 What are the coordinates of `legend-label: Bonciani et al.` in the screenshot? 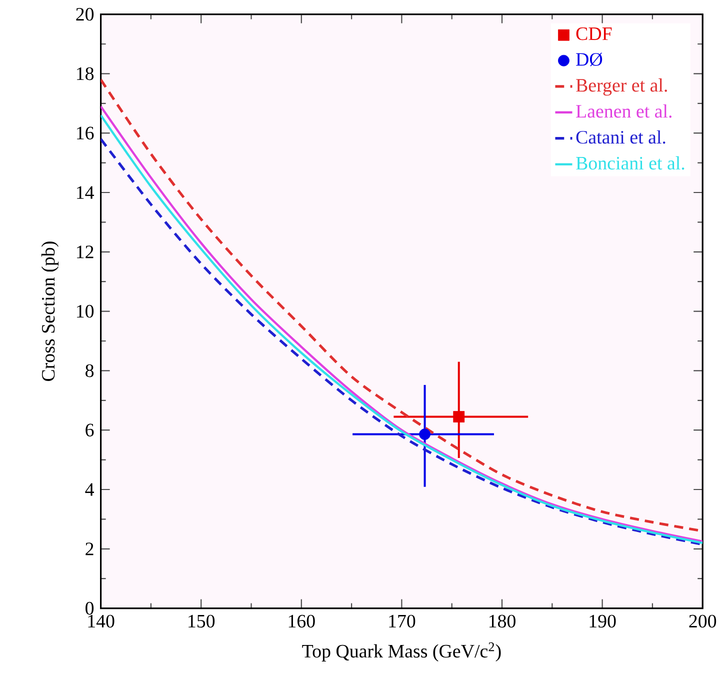 It's located at (630, 163).